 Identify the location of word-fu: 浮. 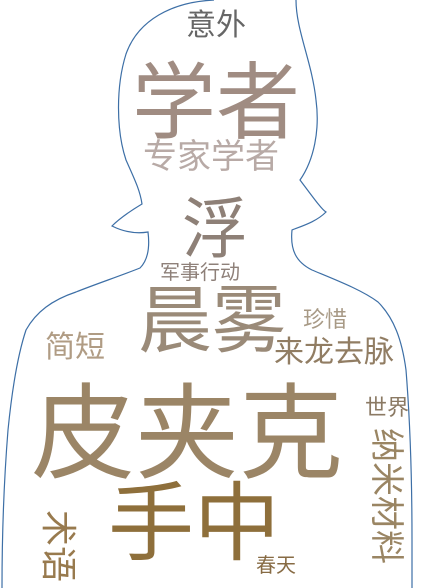
(215, 229).